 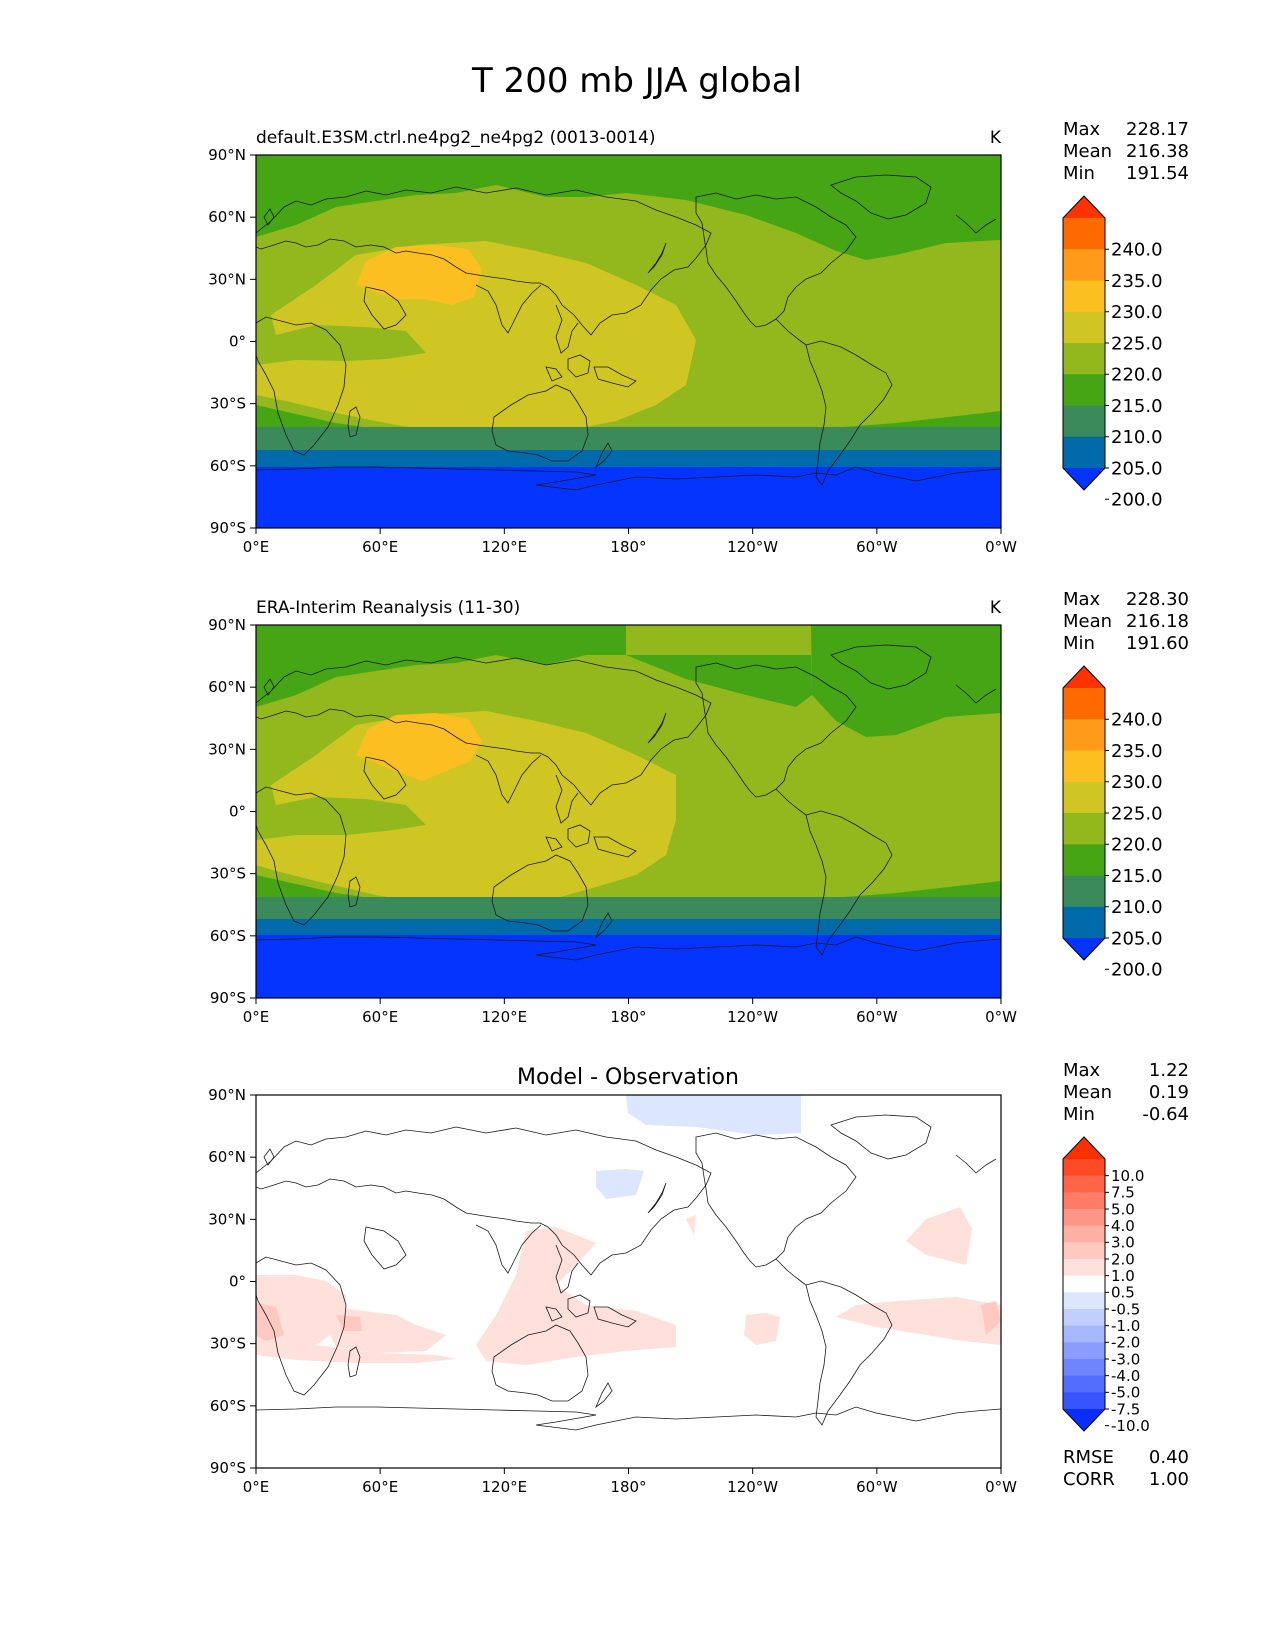 I want to click on panel-title-center: Model - Observation, so click(x=628, y=1077).